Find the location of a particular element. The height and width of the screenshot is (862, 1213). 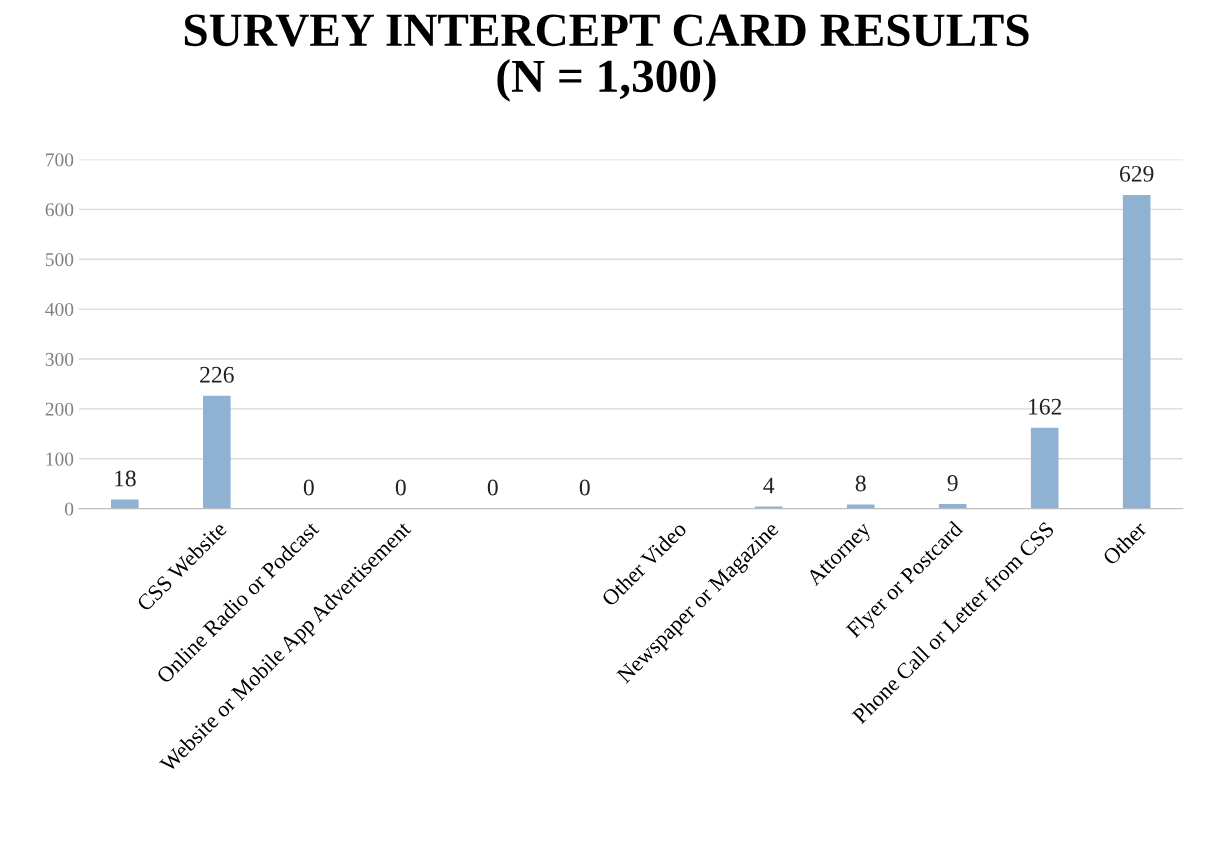

chart-title: SURVEY INTERCEPT CARD RESULTS (N = 1,300) is located at coordinates (606, 58).